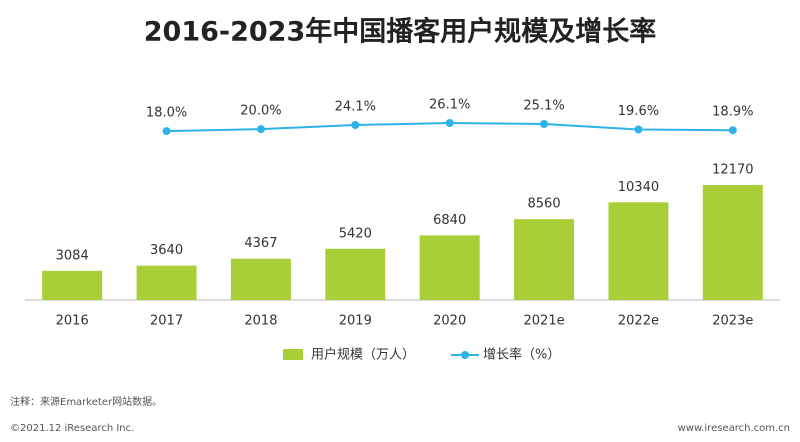 Image resolution: width=800 pixels, height=442 pixels. Describe the element at coordinates (260, 111) in the screenshot. I see `line-value-label: 20.0%` at that location.